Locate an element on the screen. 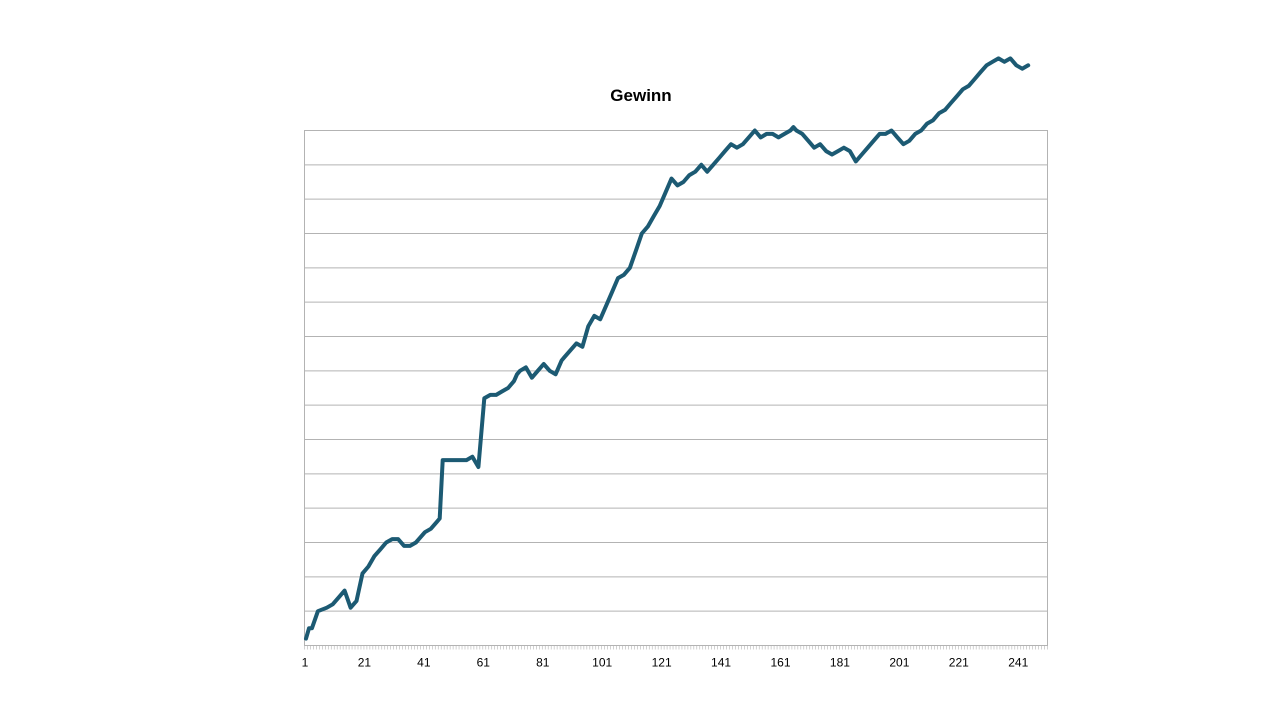  x-tick-label: 181 is located at coordinates (840, 663).